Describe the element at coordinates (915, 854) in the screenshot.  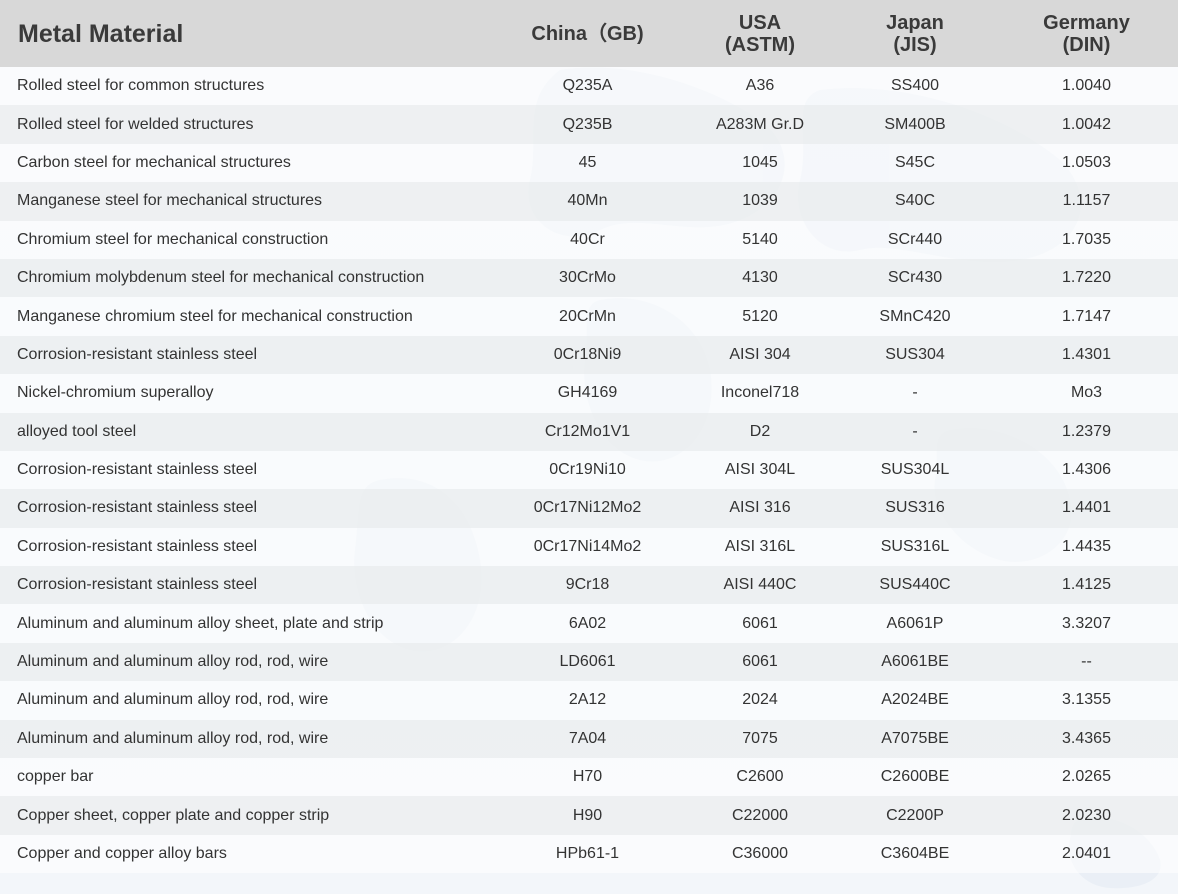
I see `cell-japan-jis: C3604BE` at that location.